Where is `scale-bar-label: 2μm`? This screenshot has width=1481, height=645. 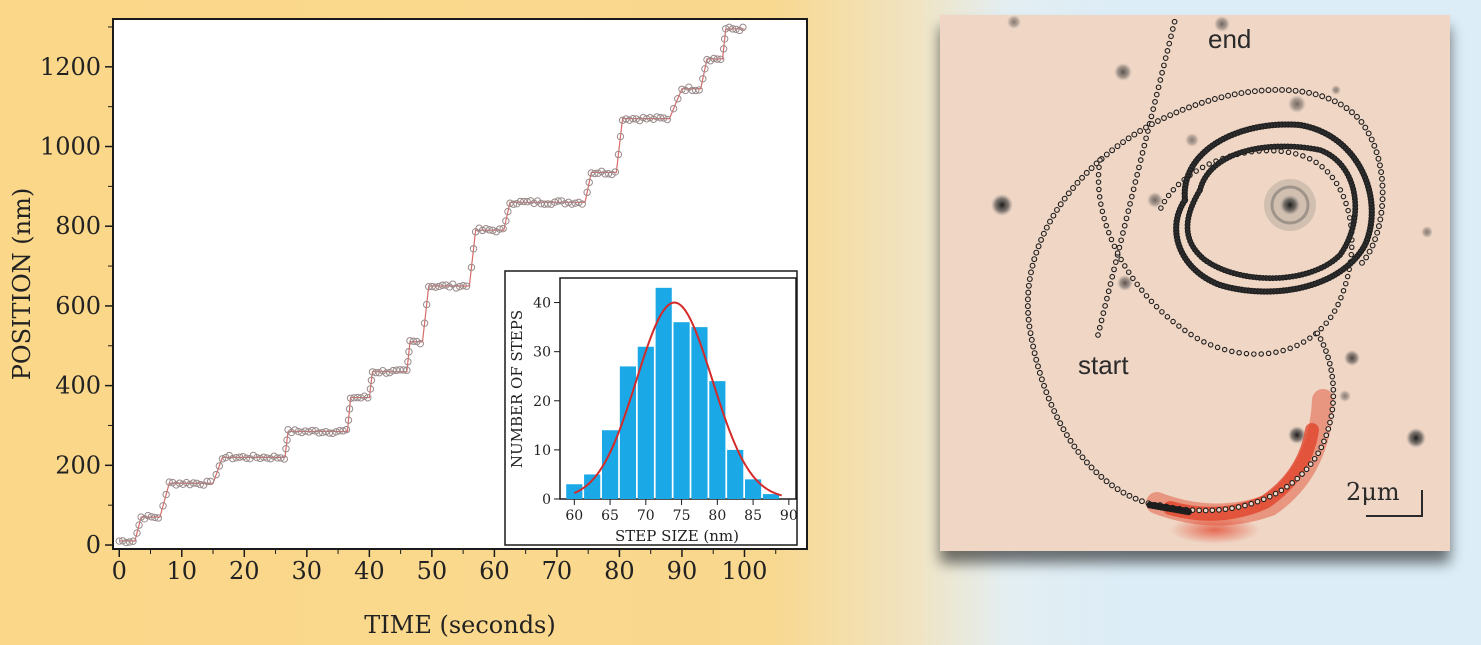 scale-bar-label: 2μm is located at coordinates (1373, 492).